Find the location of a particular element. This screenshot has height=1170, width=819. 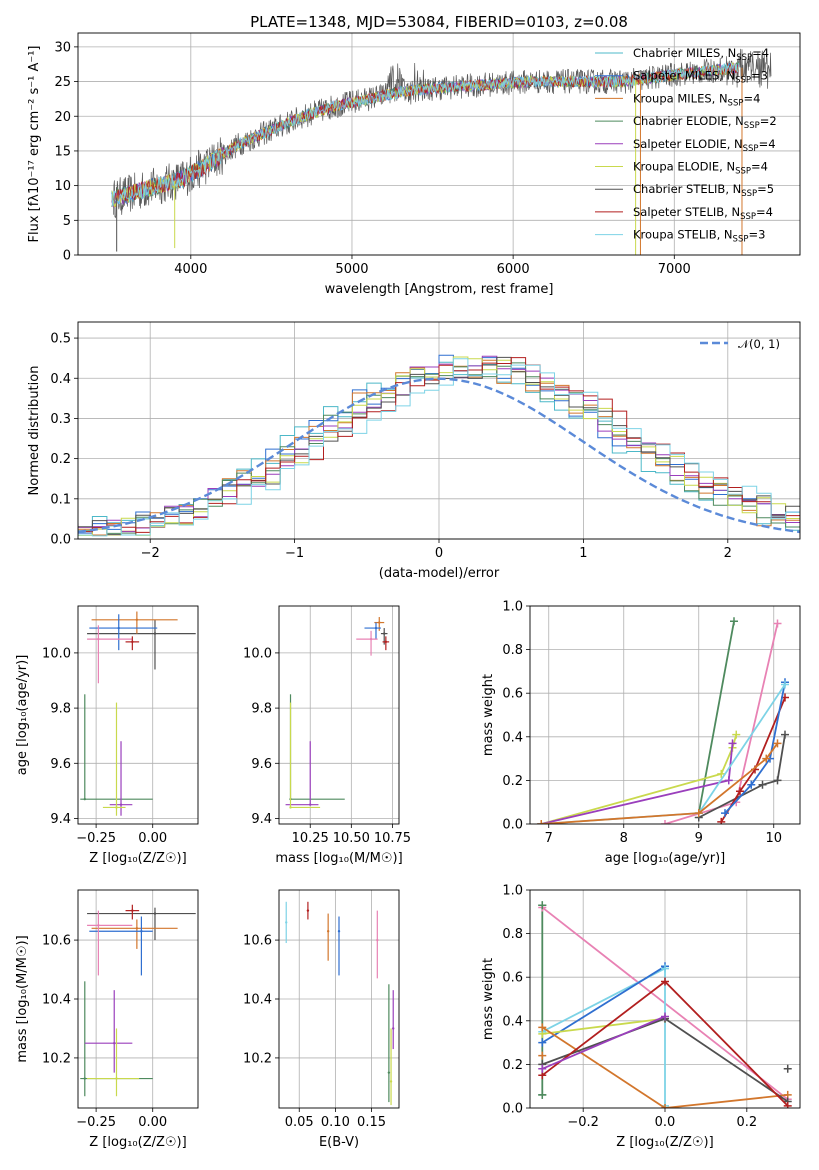

x-tick-label: 1 is located at coordinates (583, 553).